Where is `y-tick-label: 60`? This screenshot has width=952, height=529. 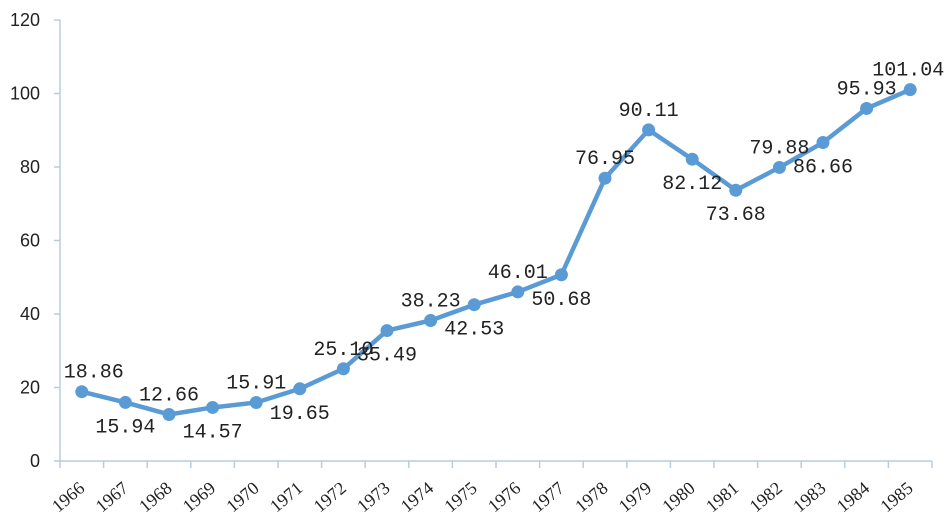
y-tick-label: 60 is located at coordinates (30, 241).